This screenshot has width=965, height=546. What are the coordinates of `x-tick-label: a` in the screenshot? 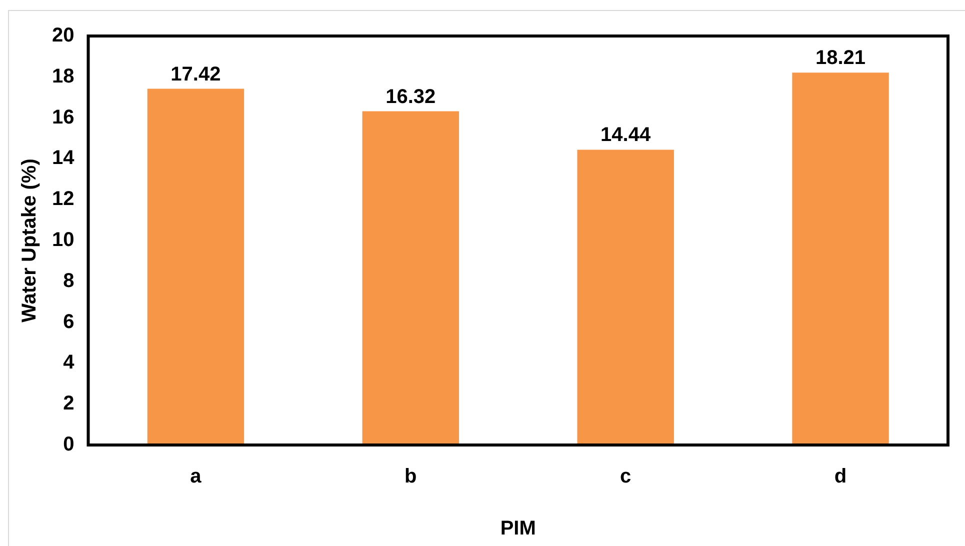 It's located at (196, 477).